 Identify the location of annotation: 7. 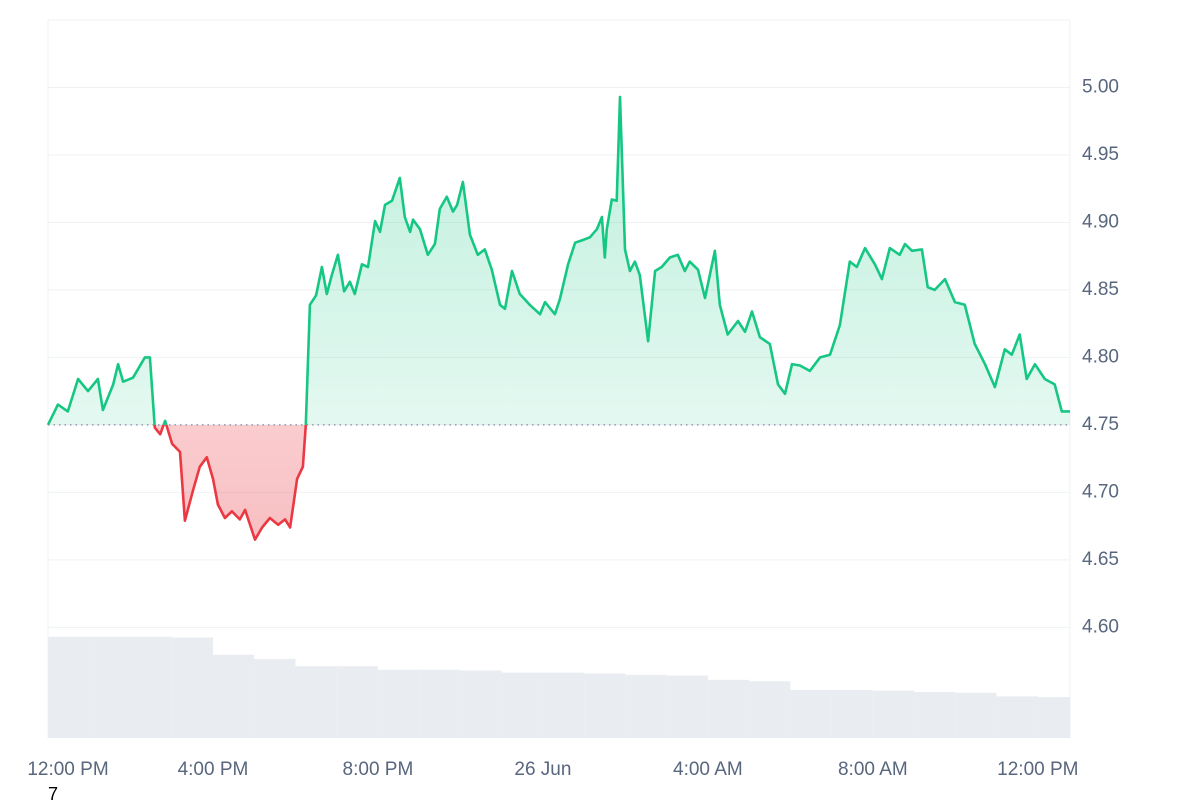
(53, 792).